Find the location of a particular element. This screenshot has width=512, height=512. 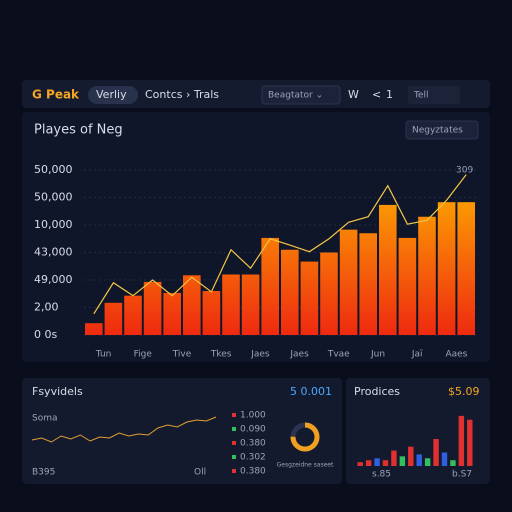

left-panel is located at coordinates (182, 431).